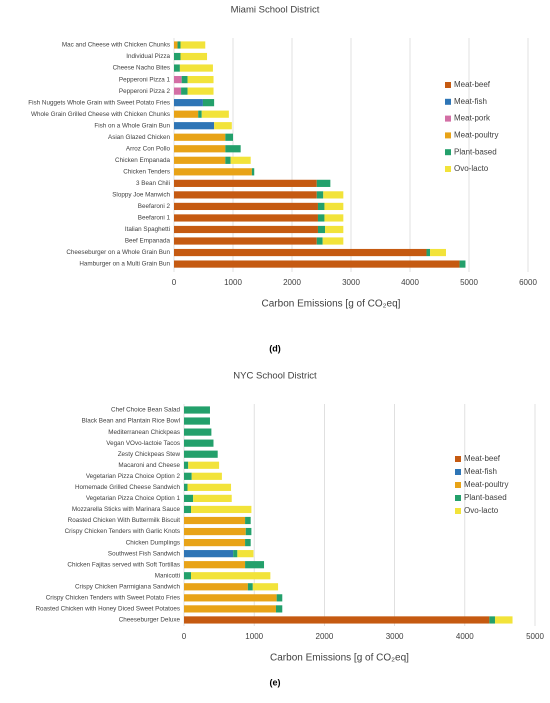  I want to click on chart-title: Miami School District, so click(275, 10).